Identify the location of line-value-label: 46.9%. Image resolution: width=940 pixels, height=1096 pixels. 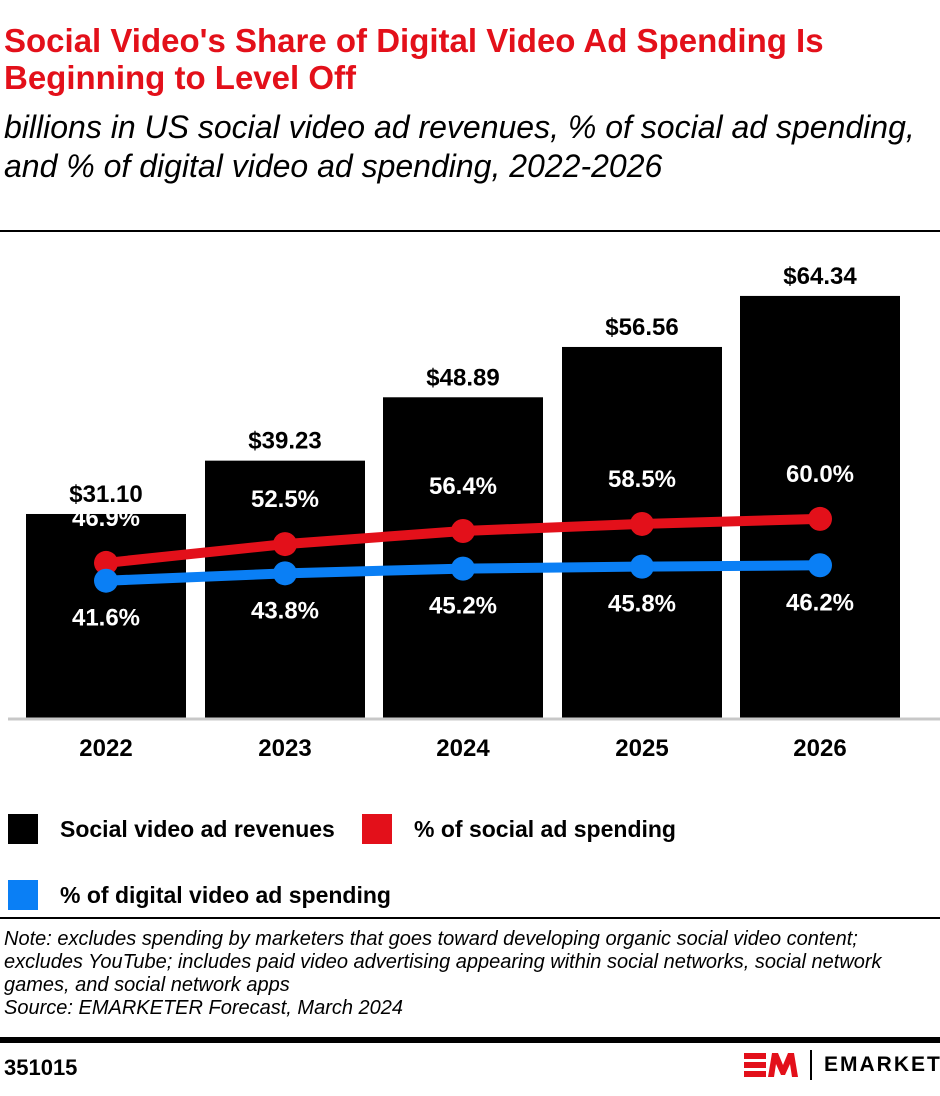
(106, 518).